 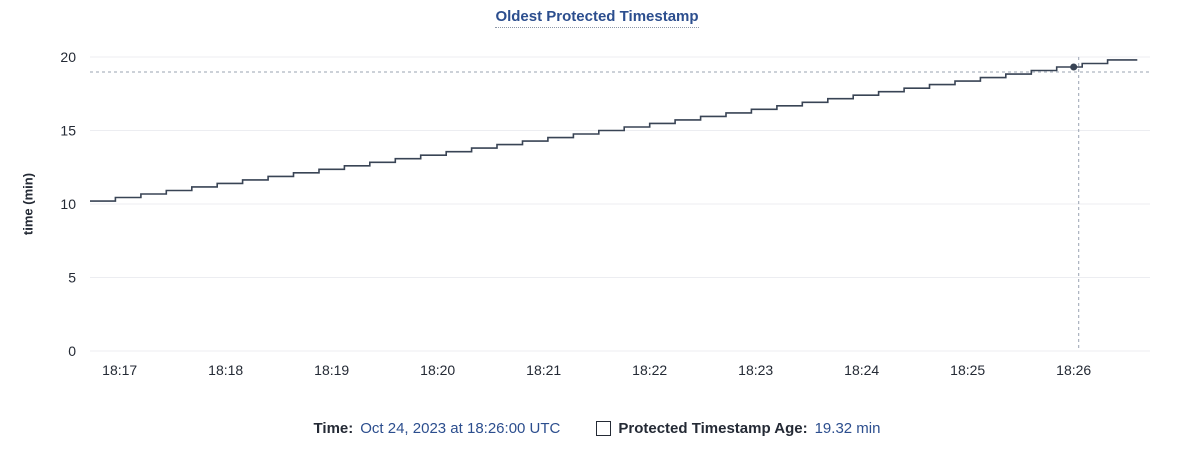 I want to click on svg-text: 18:17, so click(x=119, y=370).